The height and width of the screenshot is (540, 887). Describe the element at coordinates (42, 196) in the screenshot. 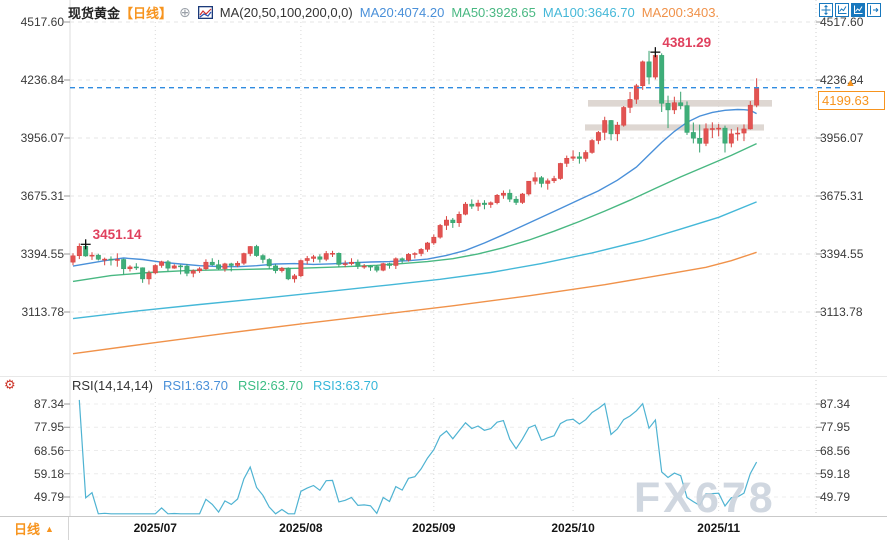

I see `price-axis-label: 3675.31` at that location.